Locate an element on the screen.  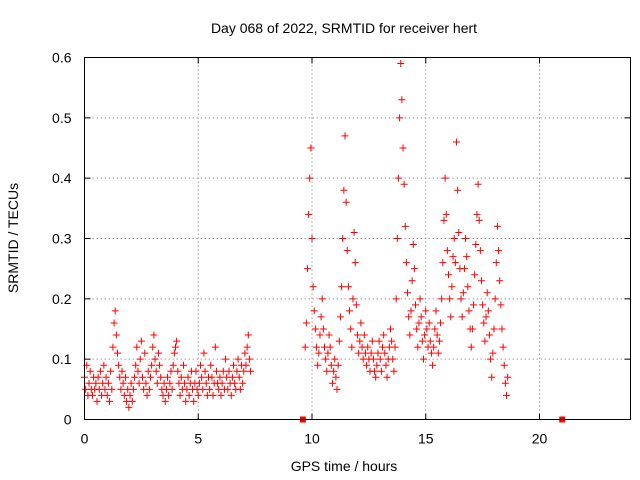
y-tick-label: 0 is located at coordinates (68, 420).